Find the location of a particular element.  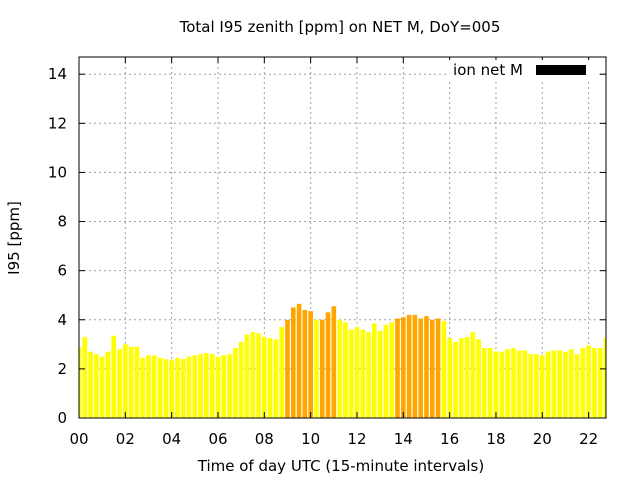

chart-title: Total I95 zenith [ppm] on NET M, DoY=005 is located at coordinates (340, 27).